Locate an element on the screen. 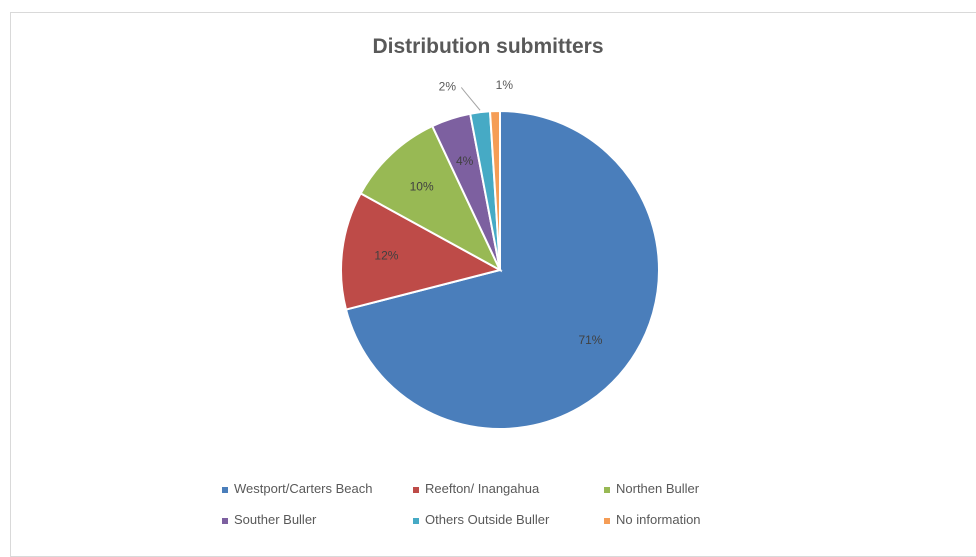 The image size is (976, 557). legend-item-northen-buller: Northen Buller is located at coordinates (652, 488).